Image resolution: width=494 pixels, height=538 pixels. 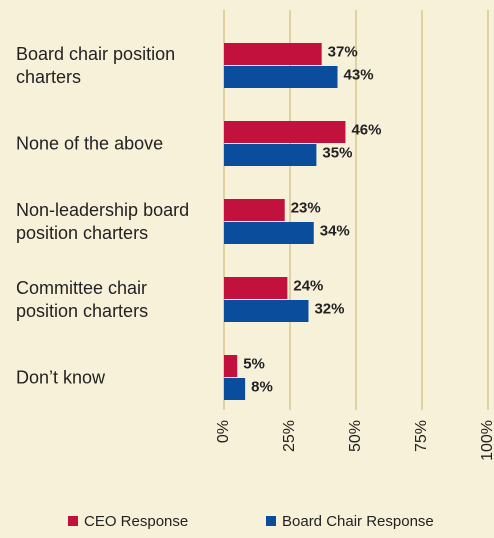 I want to click on value-label: 43%, so click(x=359, y=74).